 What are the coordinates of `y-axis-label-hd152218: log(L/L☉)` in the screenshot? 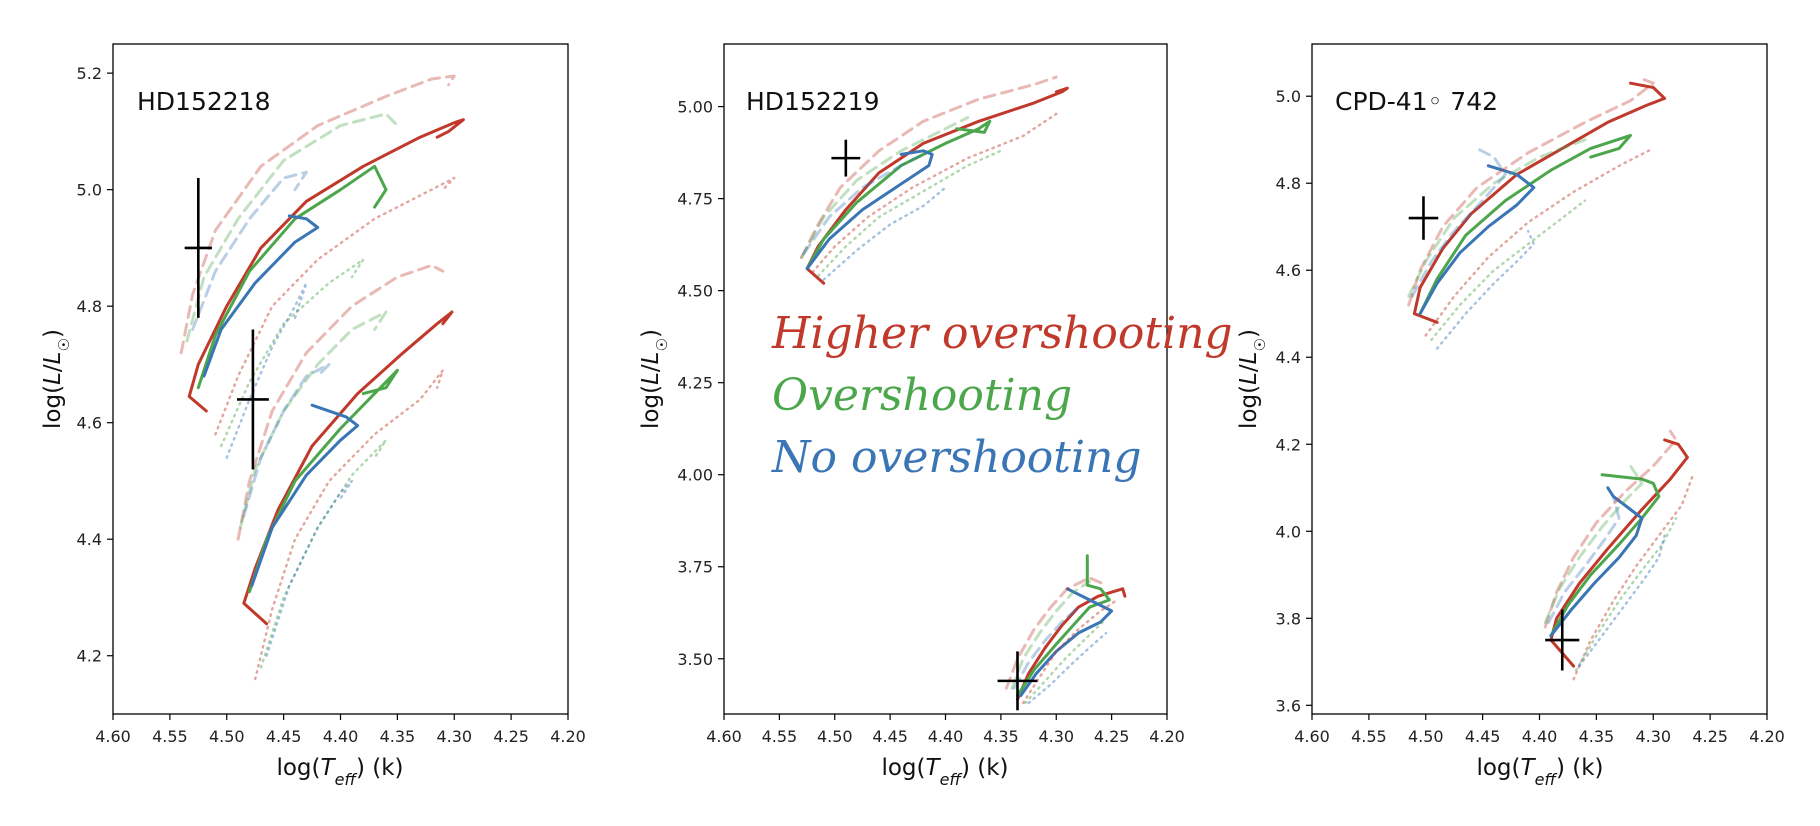 It's located at (56, 379).